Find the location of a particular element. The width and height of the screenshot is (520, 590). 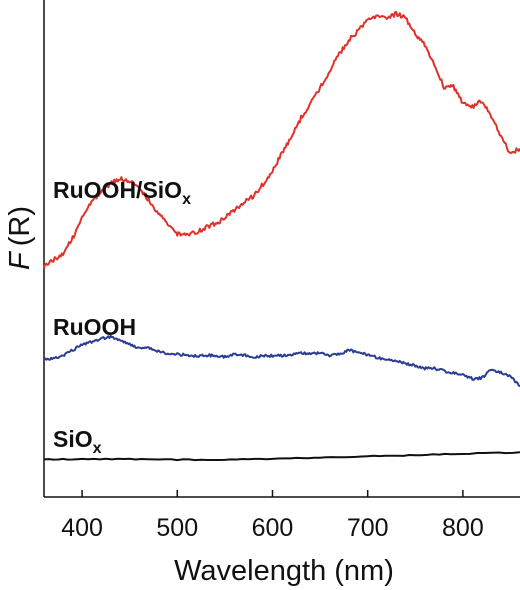

x-tick-label: 500 is located at coordinates (177, 528).